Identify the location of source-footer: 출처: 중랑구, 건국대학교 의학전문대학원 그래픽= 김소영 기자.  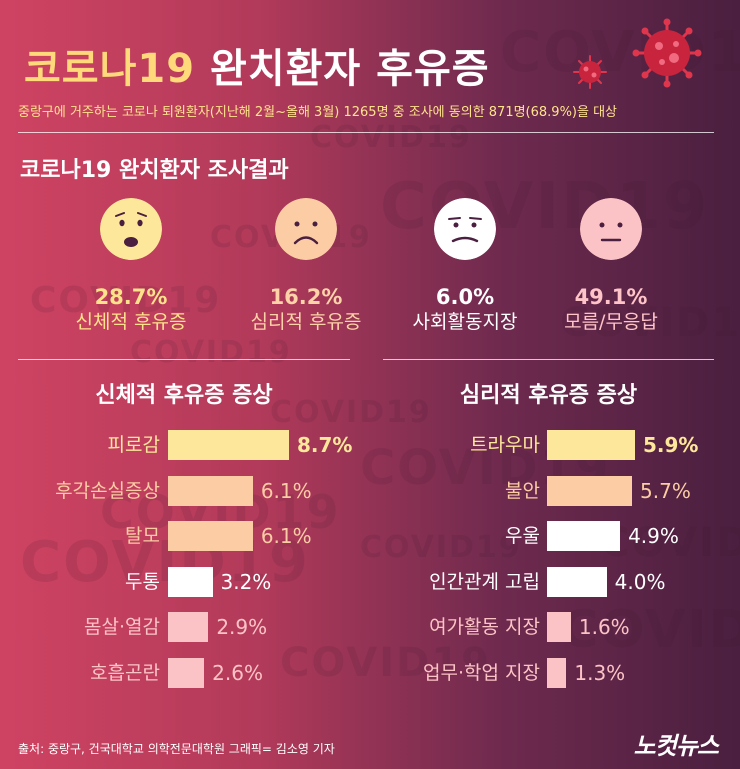
(176, 749).